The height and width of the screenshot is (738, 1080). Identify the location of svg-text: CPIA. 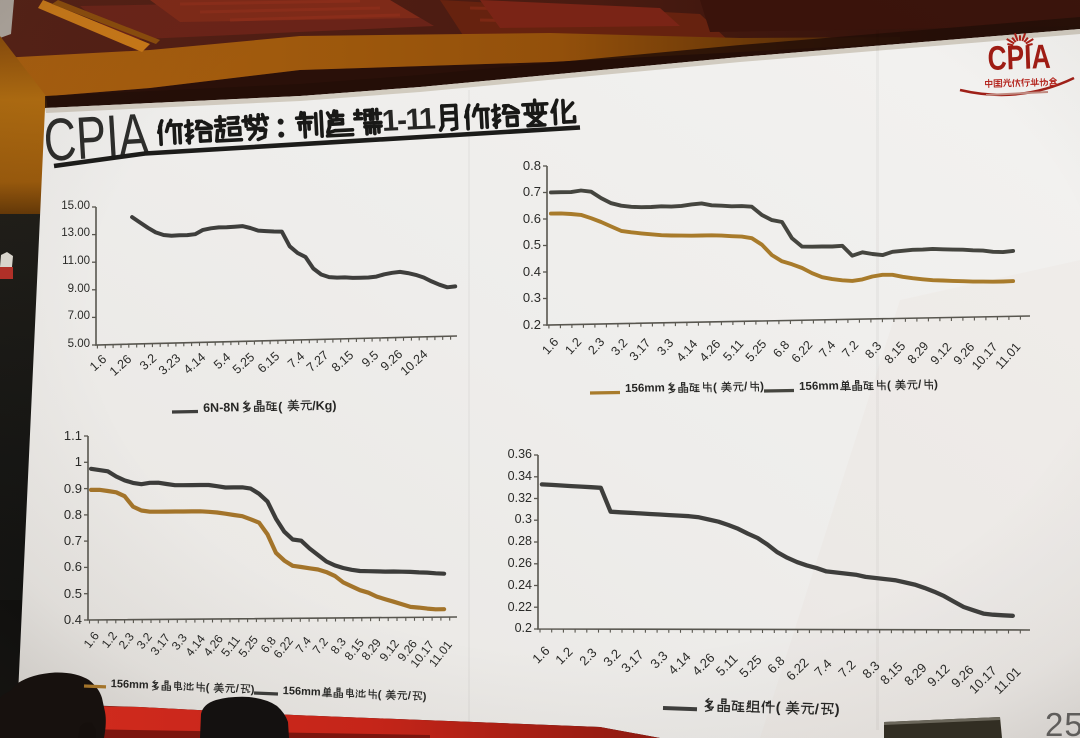
(1019, 58).